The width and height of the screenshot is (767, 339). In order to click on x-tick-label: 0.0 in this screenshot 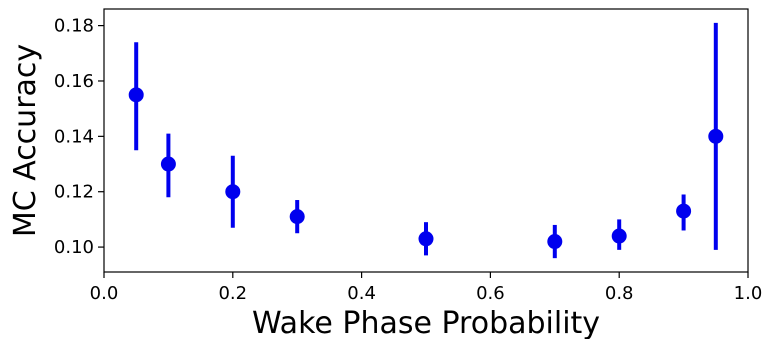, I will do `click(104, 293)`.